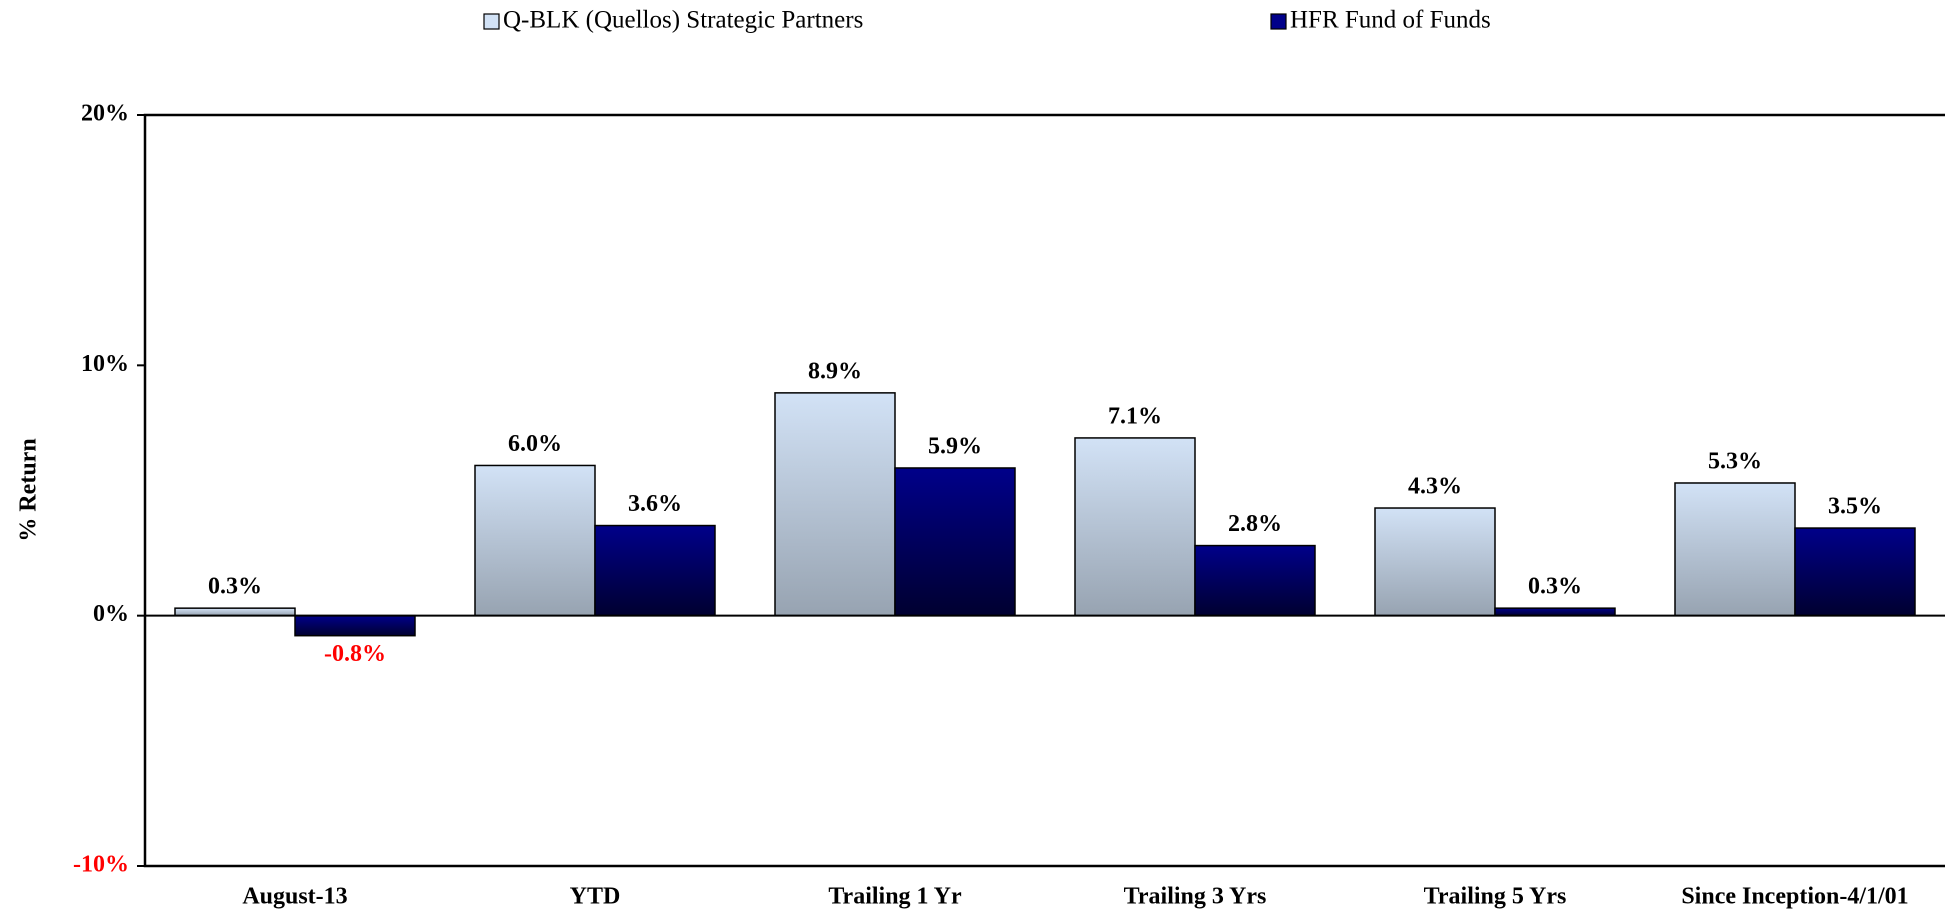 The image size is (1945, 917). Describe the element at coordinates (1135, 416) in the screenshot. I see `data-label: 7.1%` at that location.